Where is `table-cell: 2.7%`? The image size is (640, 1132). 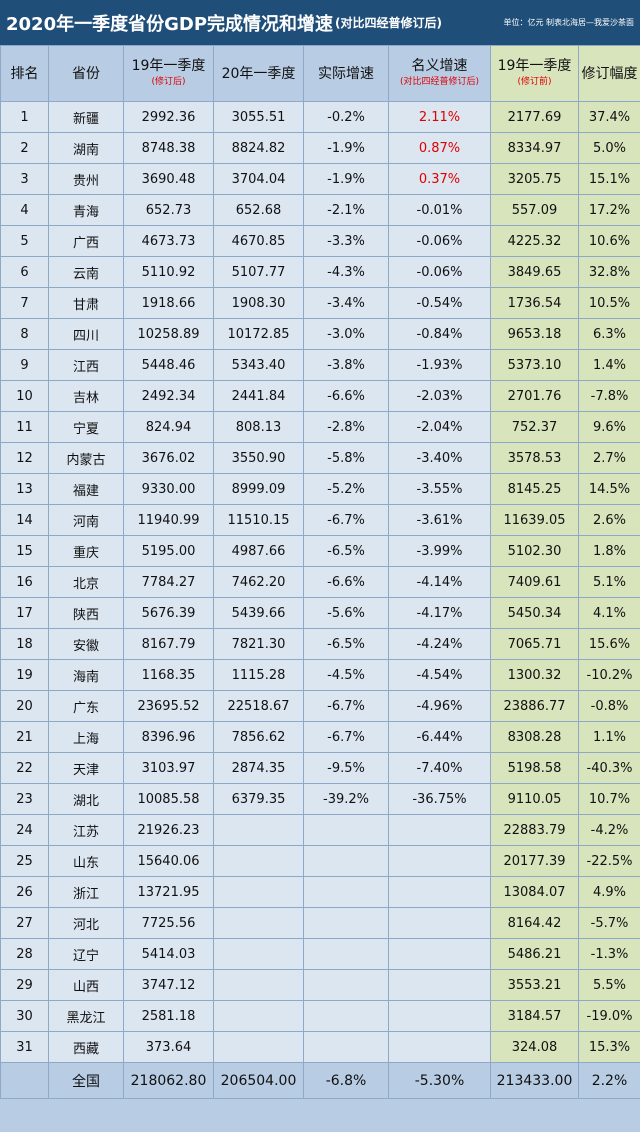
table-cell: 2.7% is located at coordinates (609, 458).